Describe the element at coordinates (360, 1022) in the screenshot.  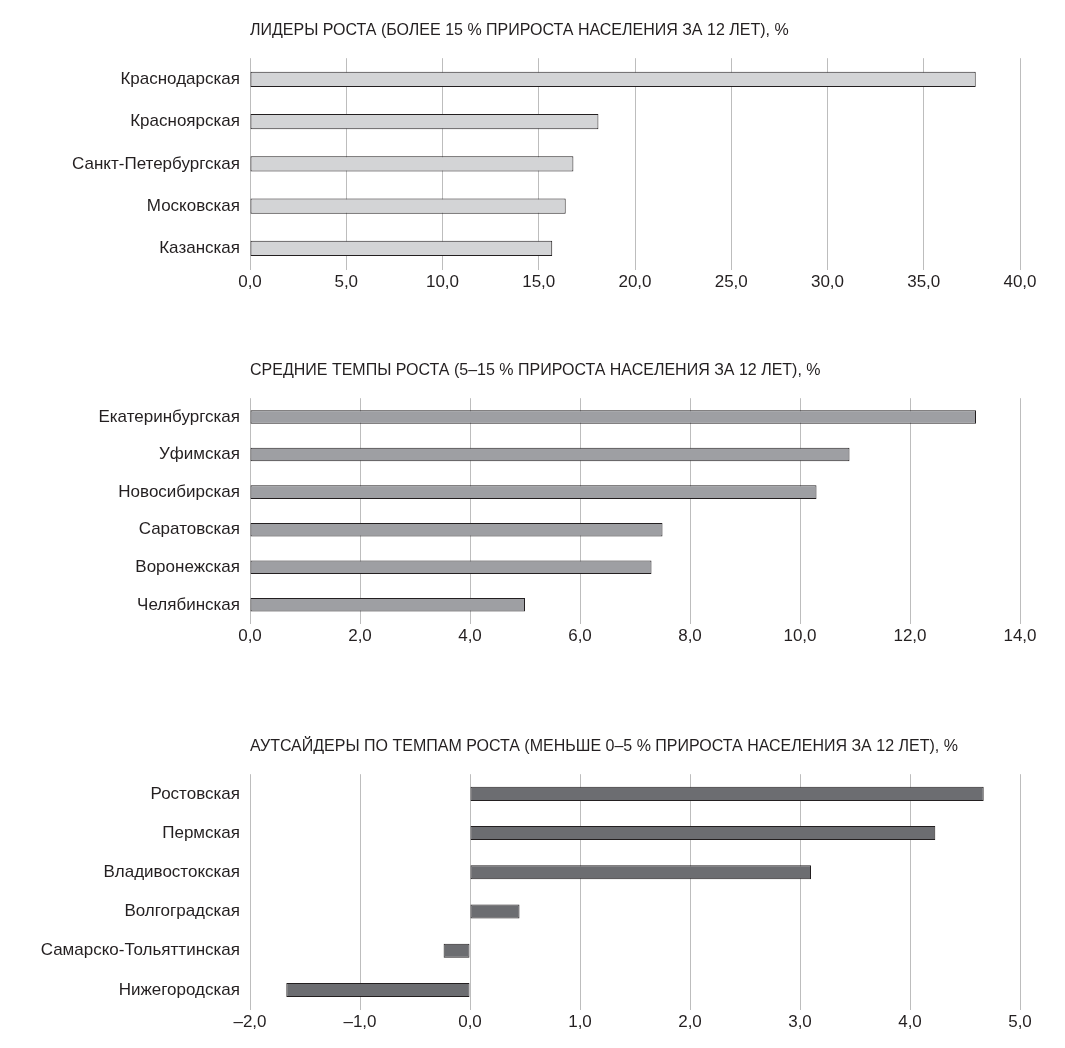
I see `x-tick-label: –1,0` at that location.